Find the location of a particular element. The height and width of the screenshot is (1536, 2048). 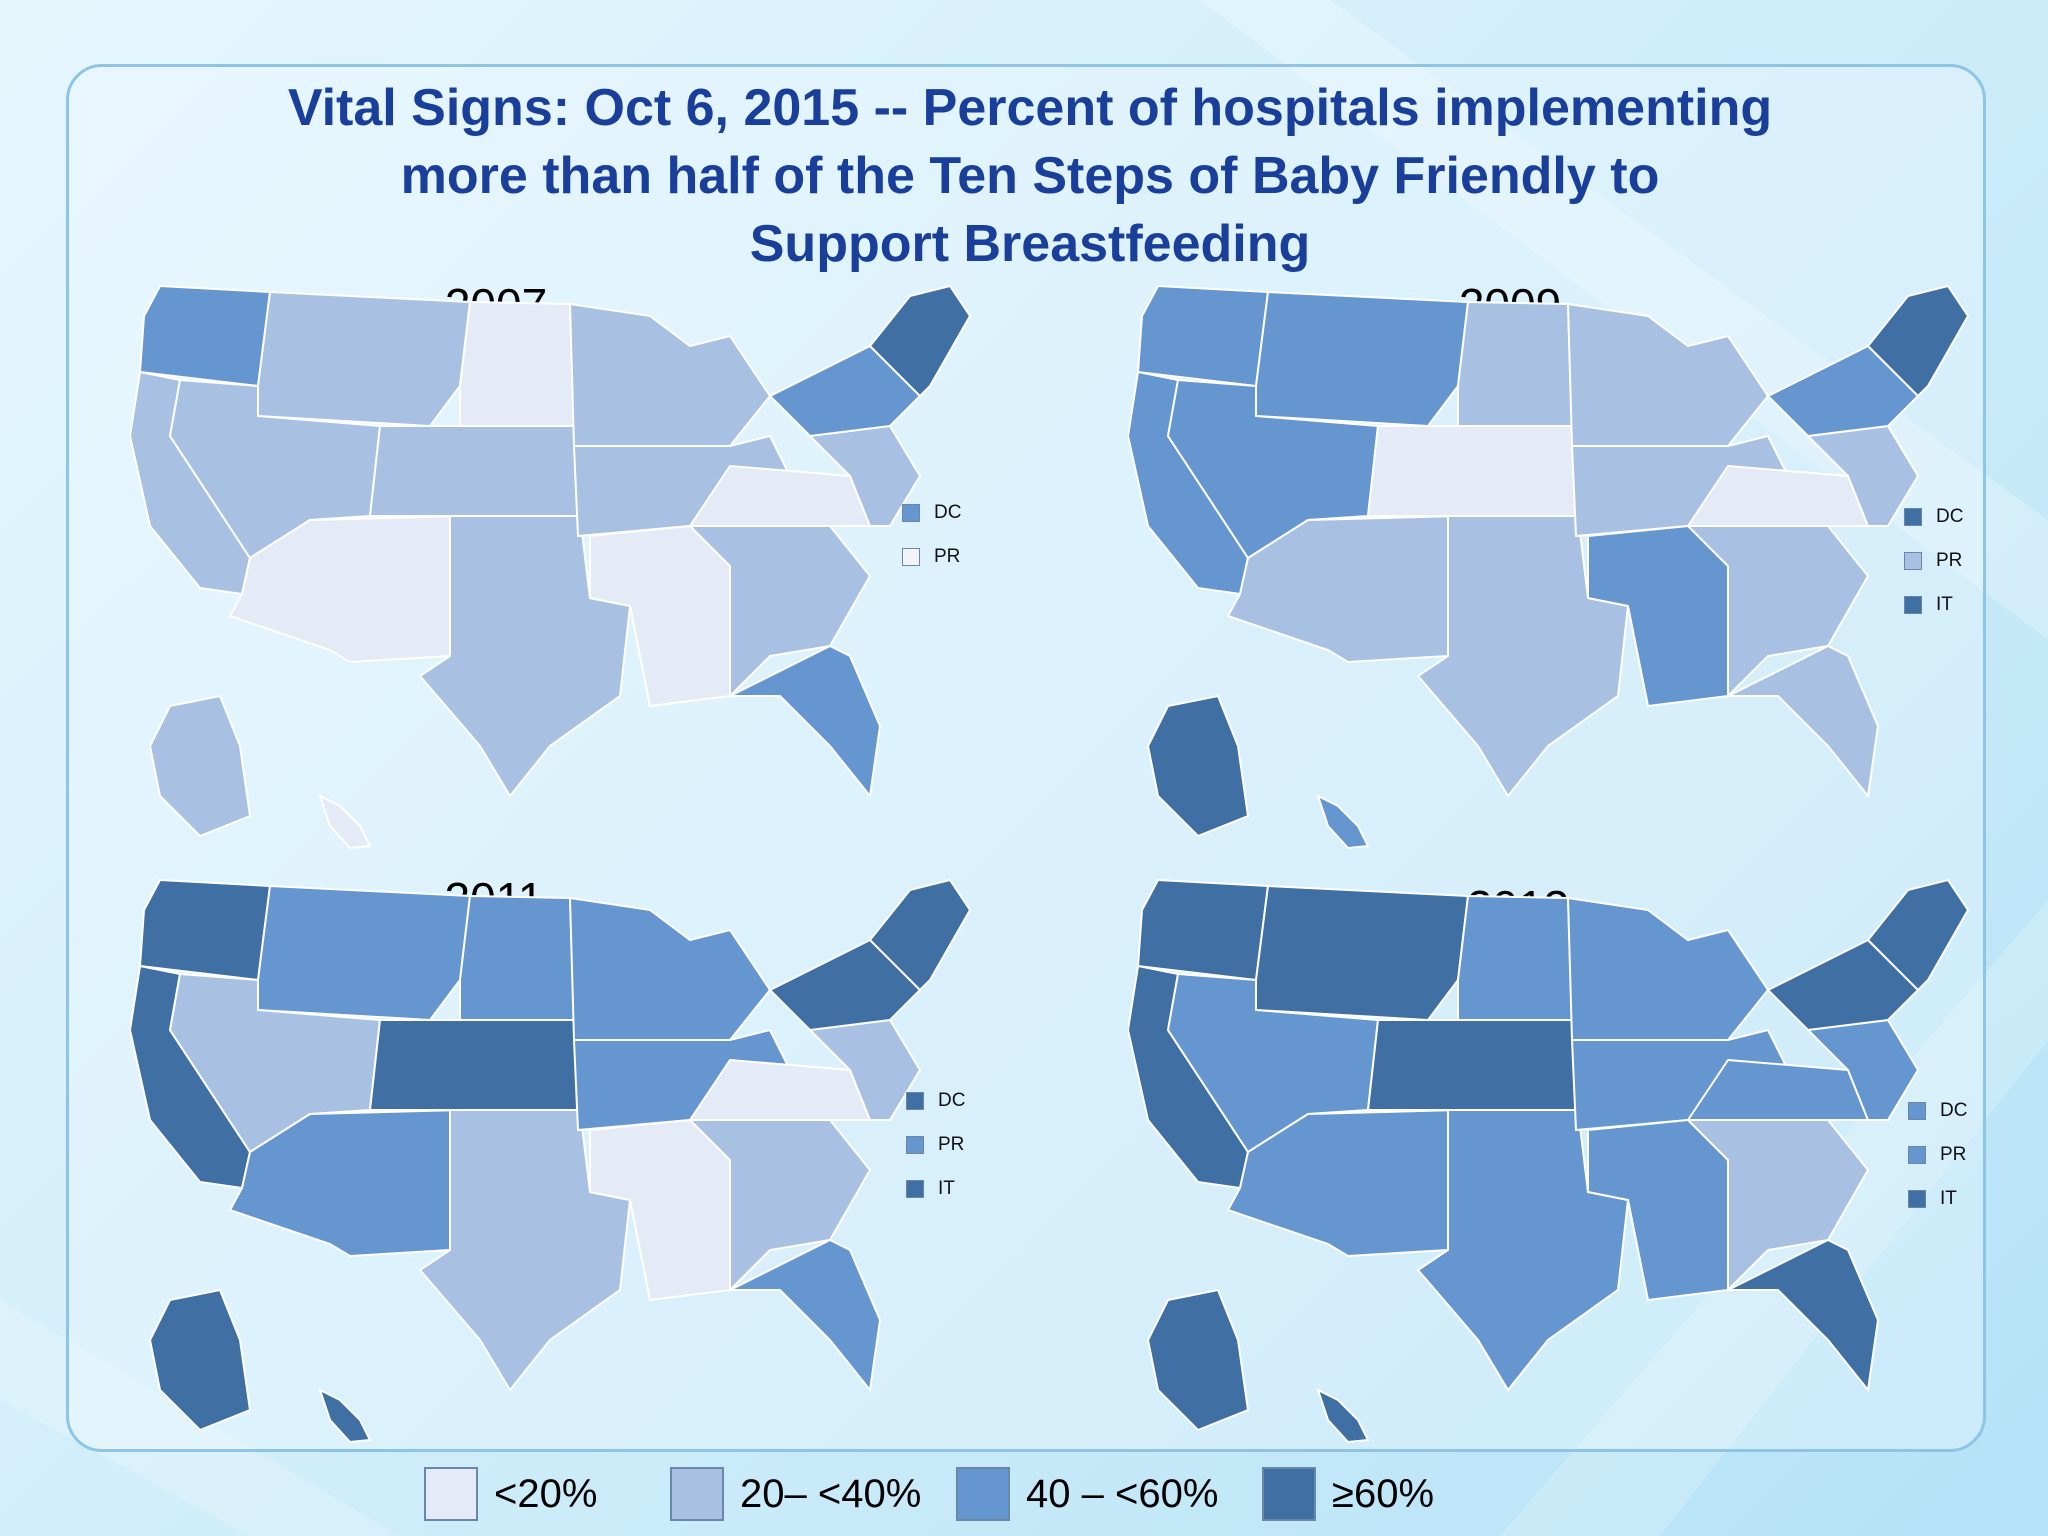

legend-label: 20– <40% is located at coordinates (831, 1493).